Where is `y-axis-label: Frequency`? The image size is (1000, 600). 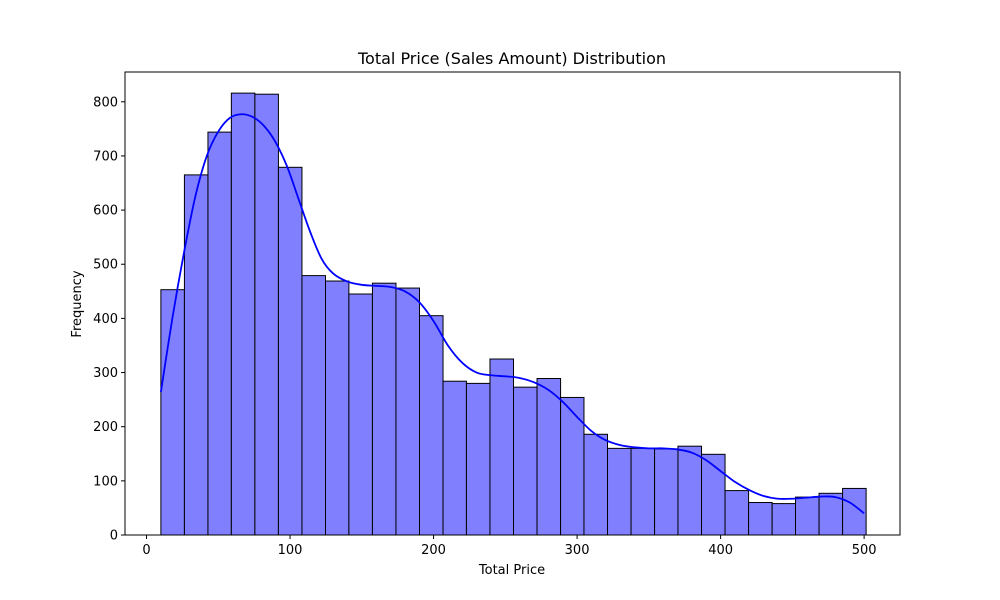 y-axis-label: Frequency is located at coordinates (77, 303).